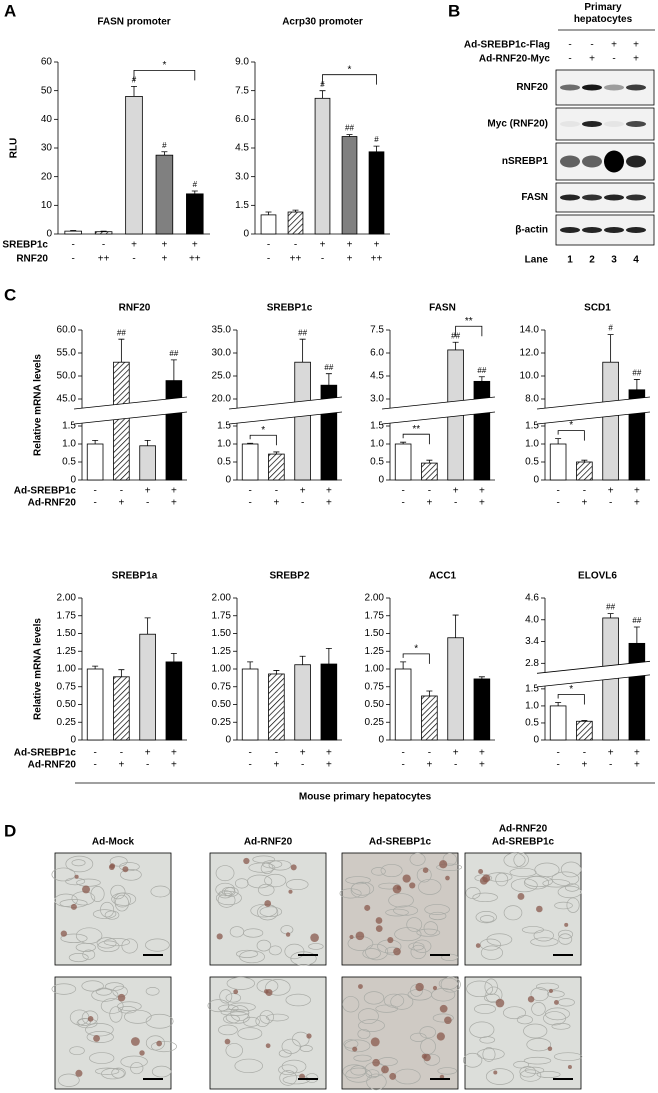  I want to click on significance-marker: ##, so click(328, 367).